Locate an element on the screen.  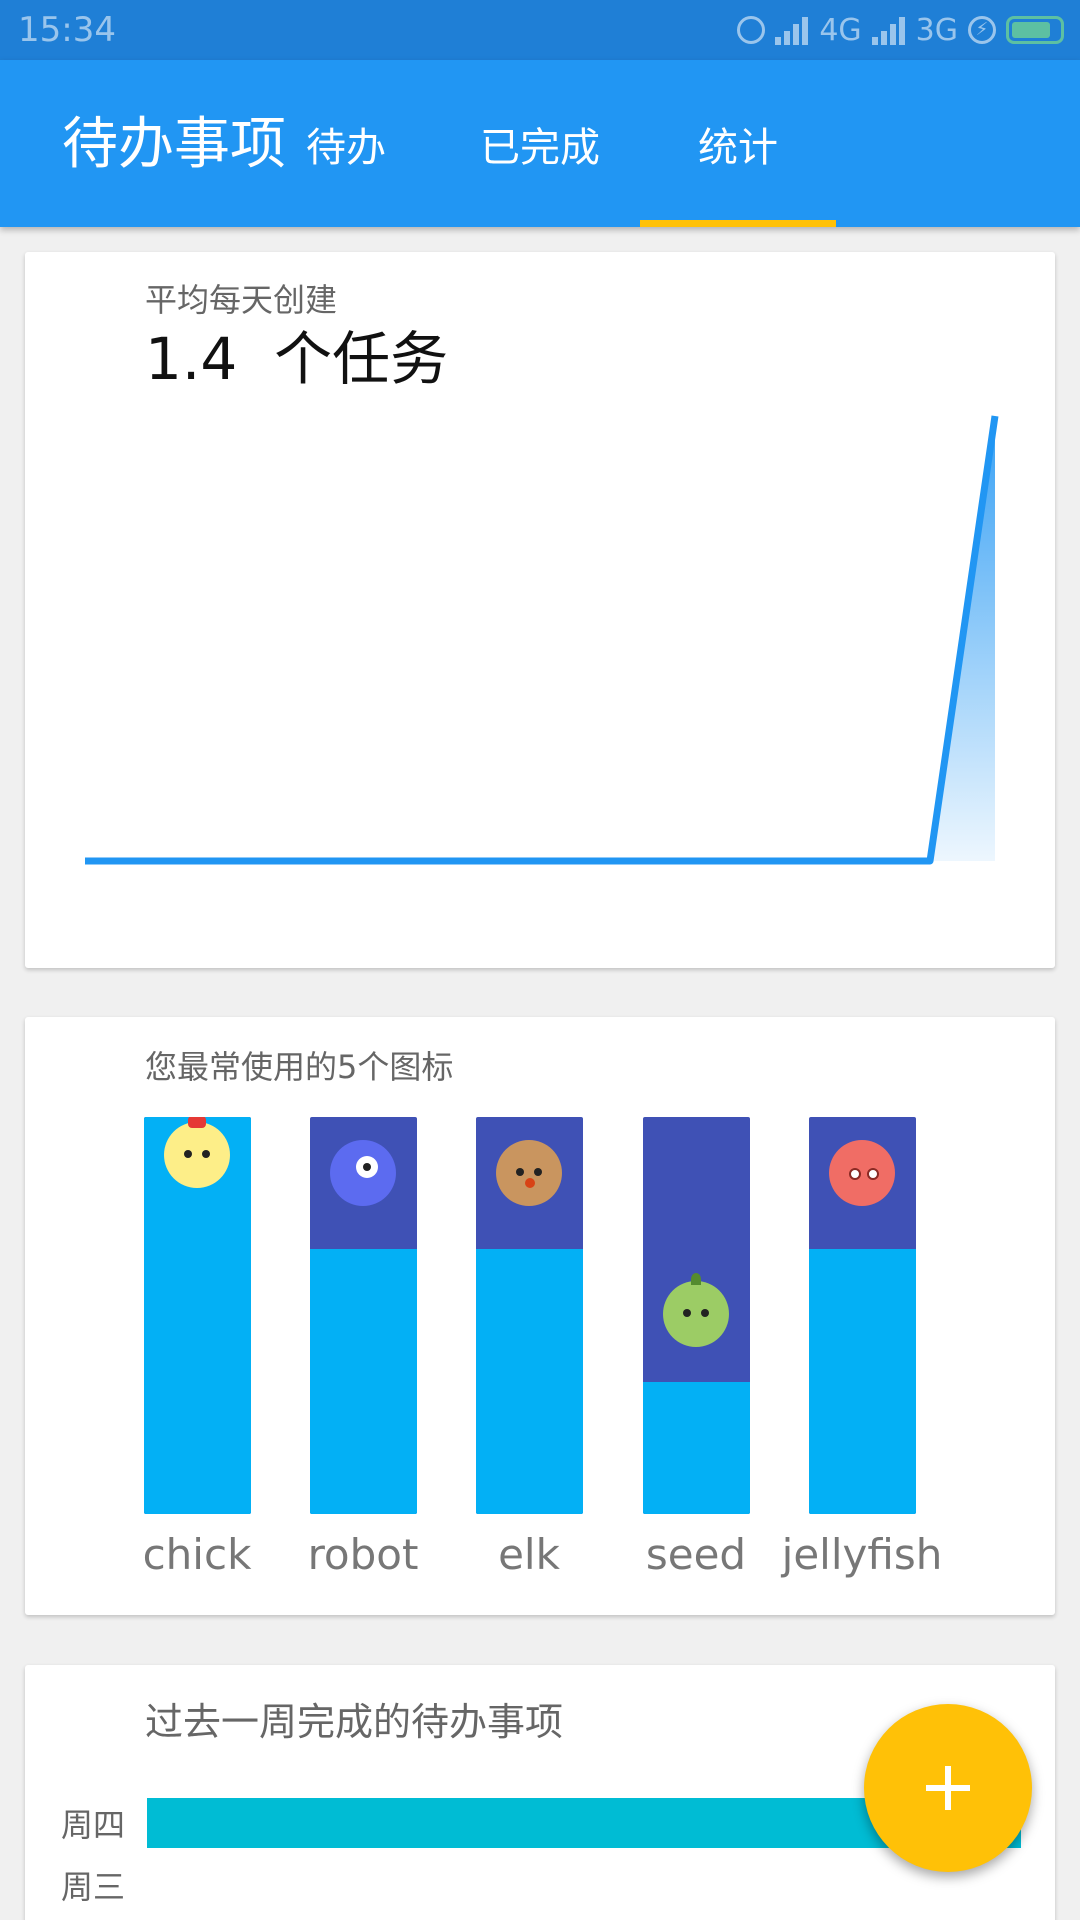
bar-label-robot: robot is located at coordinates (363, 1554).